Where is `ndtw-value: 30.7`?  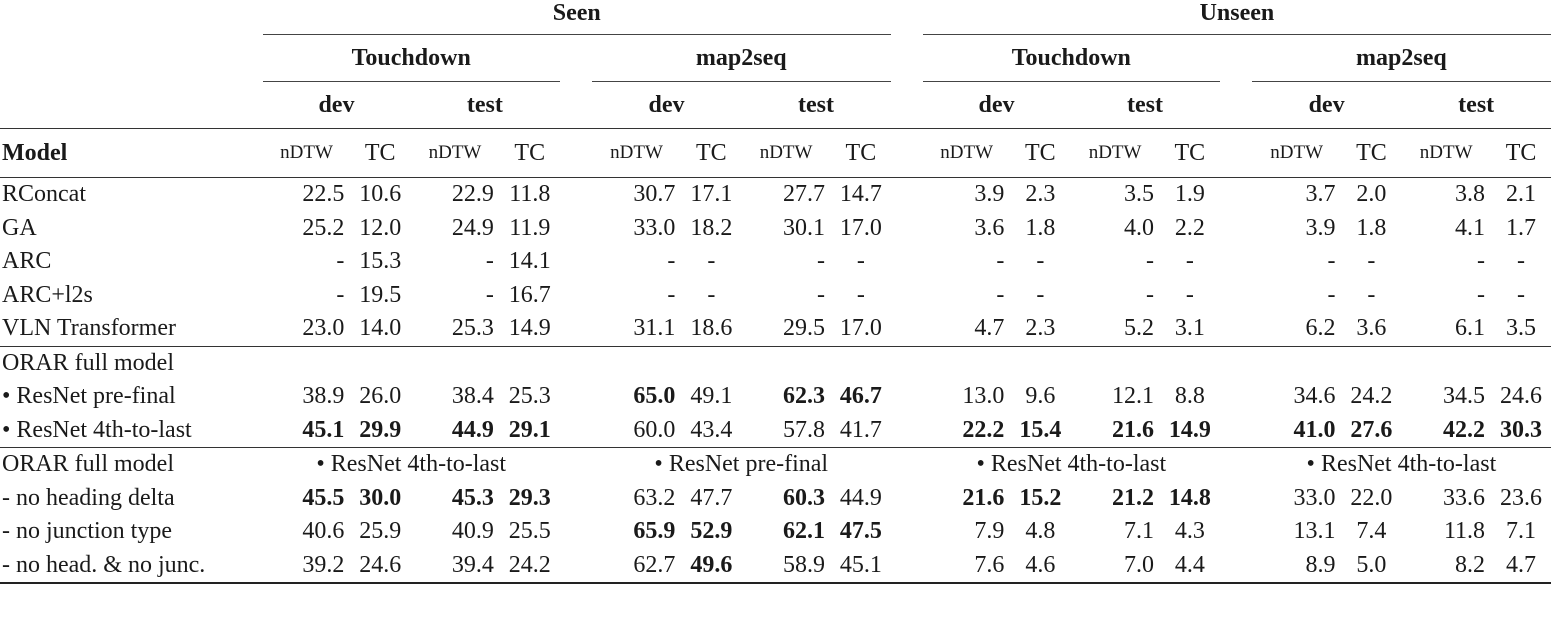
ndtw-value: 30.7 is located at coordinates (654, 194).